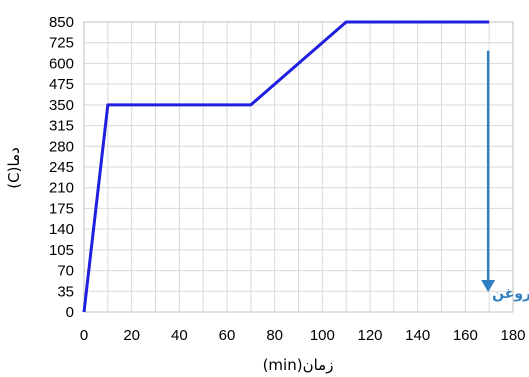  I want to click on quench-label: کوینچ روغن, so click(510, 294).